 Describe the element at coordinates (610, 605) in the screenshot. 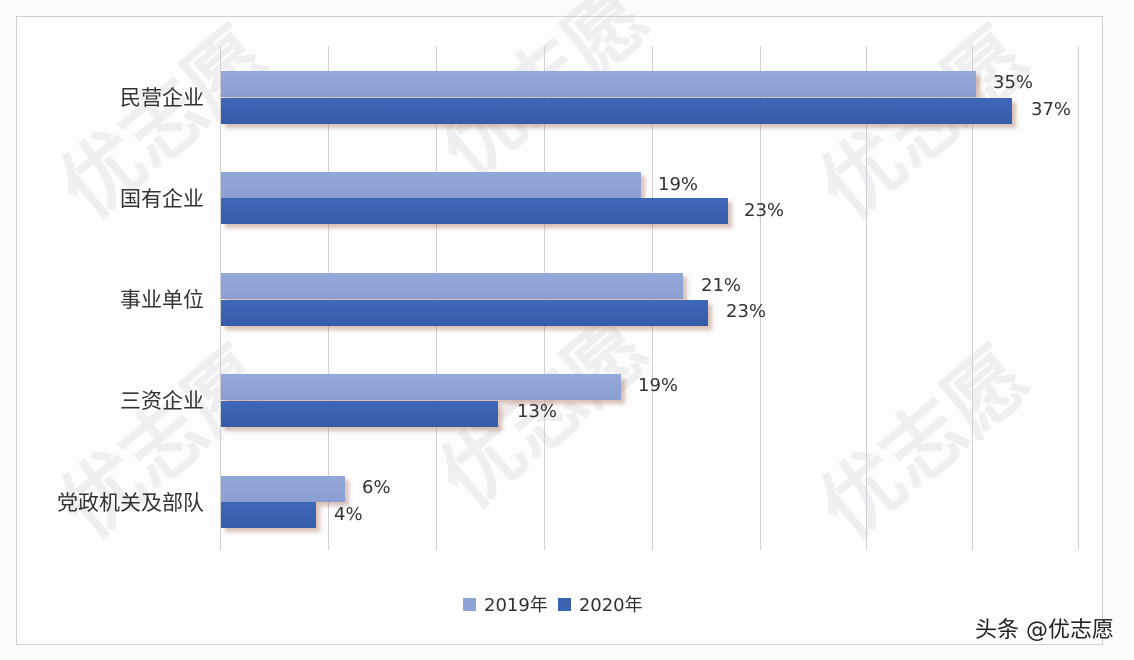

I see `legend-label: 2020年` at that location.